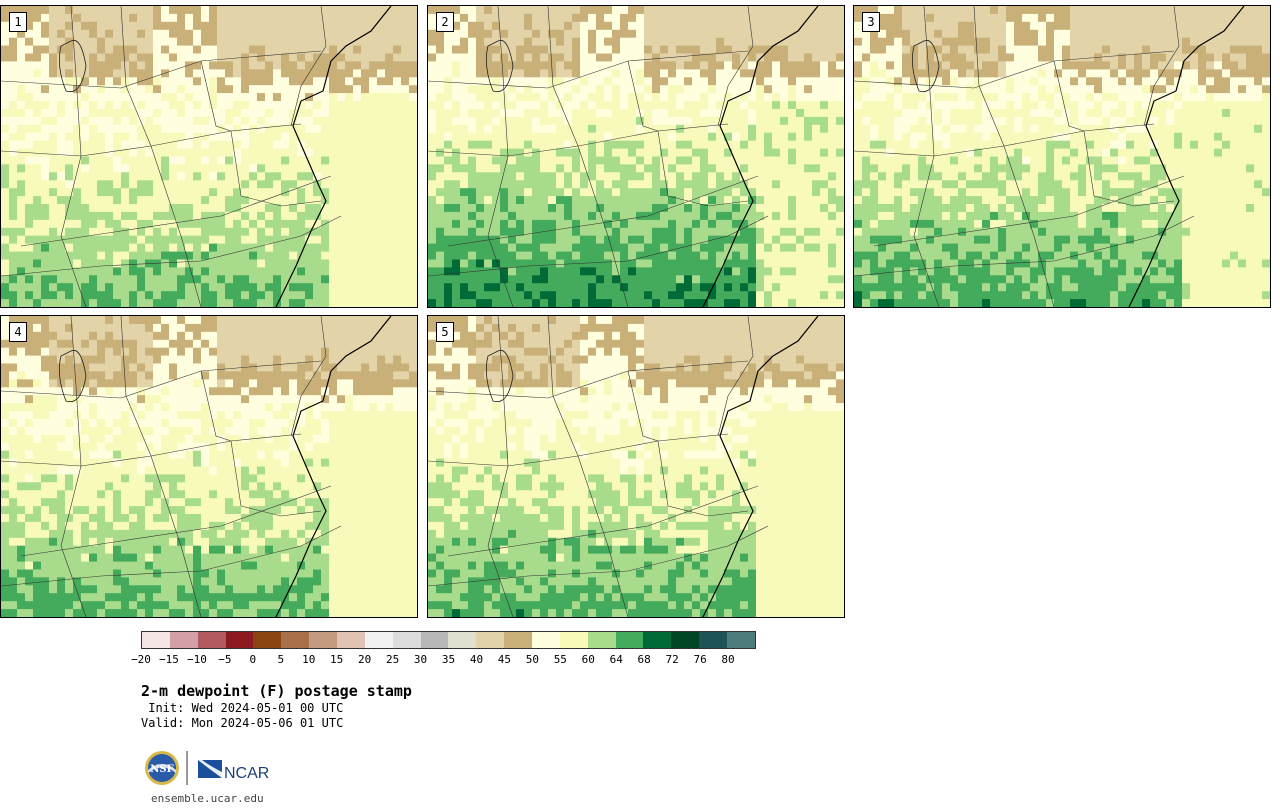 The height and width of the screenshot is (809, 1280). I want to click on nsf-logo-icon: NSF NCAR, so click(207, 768).